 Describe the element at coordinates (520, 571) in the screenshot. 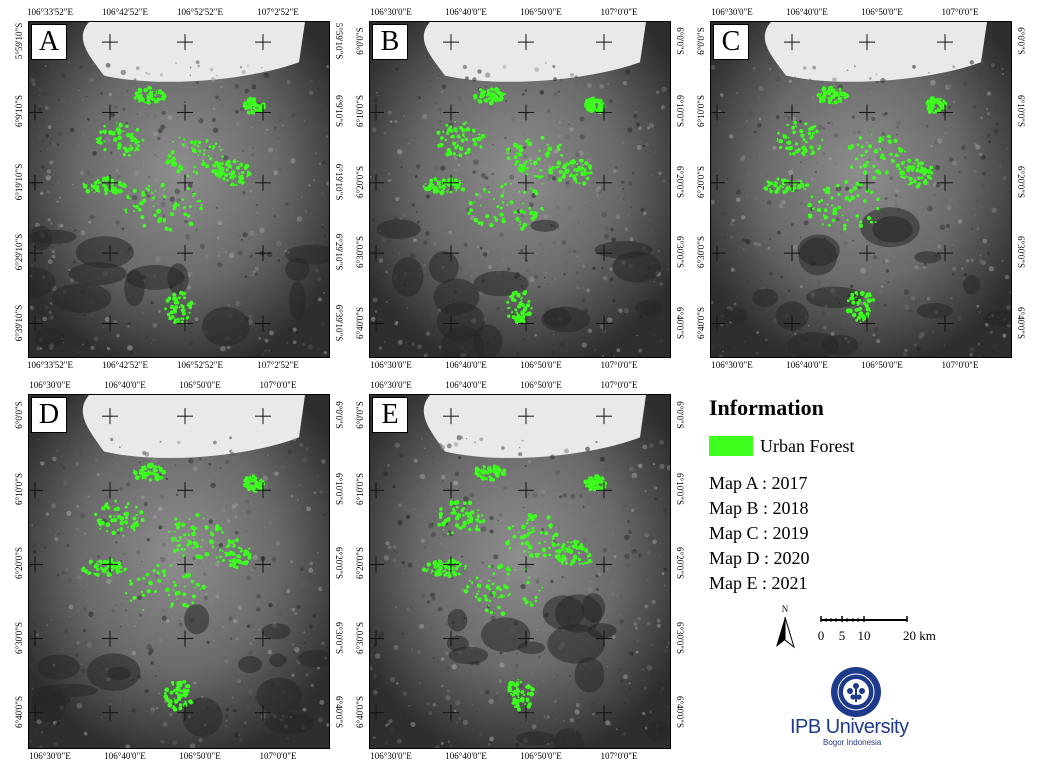

I see `map-panel-e: E` at that location.